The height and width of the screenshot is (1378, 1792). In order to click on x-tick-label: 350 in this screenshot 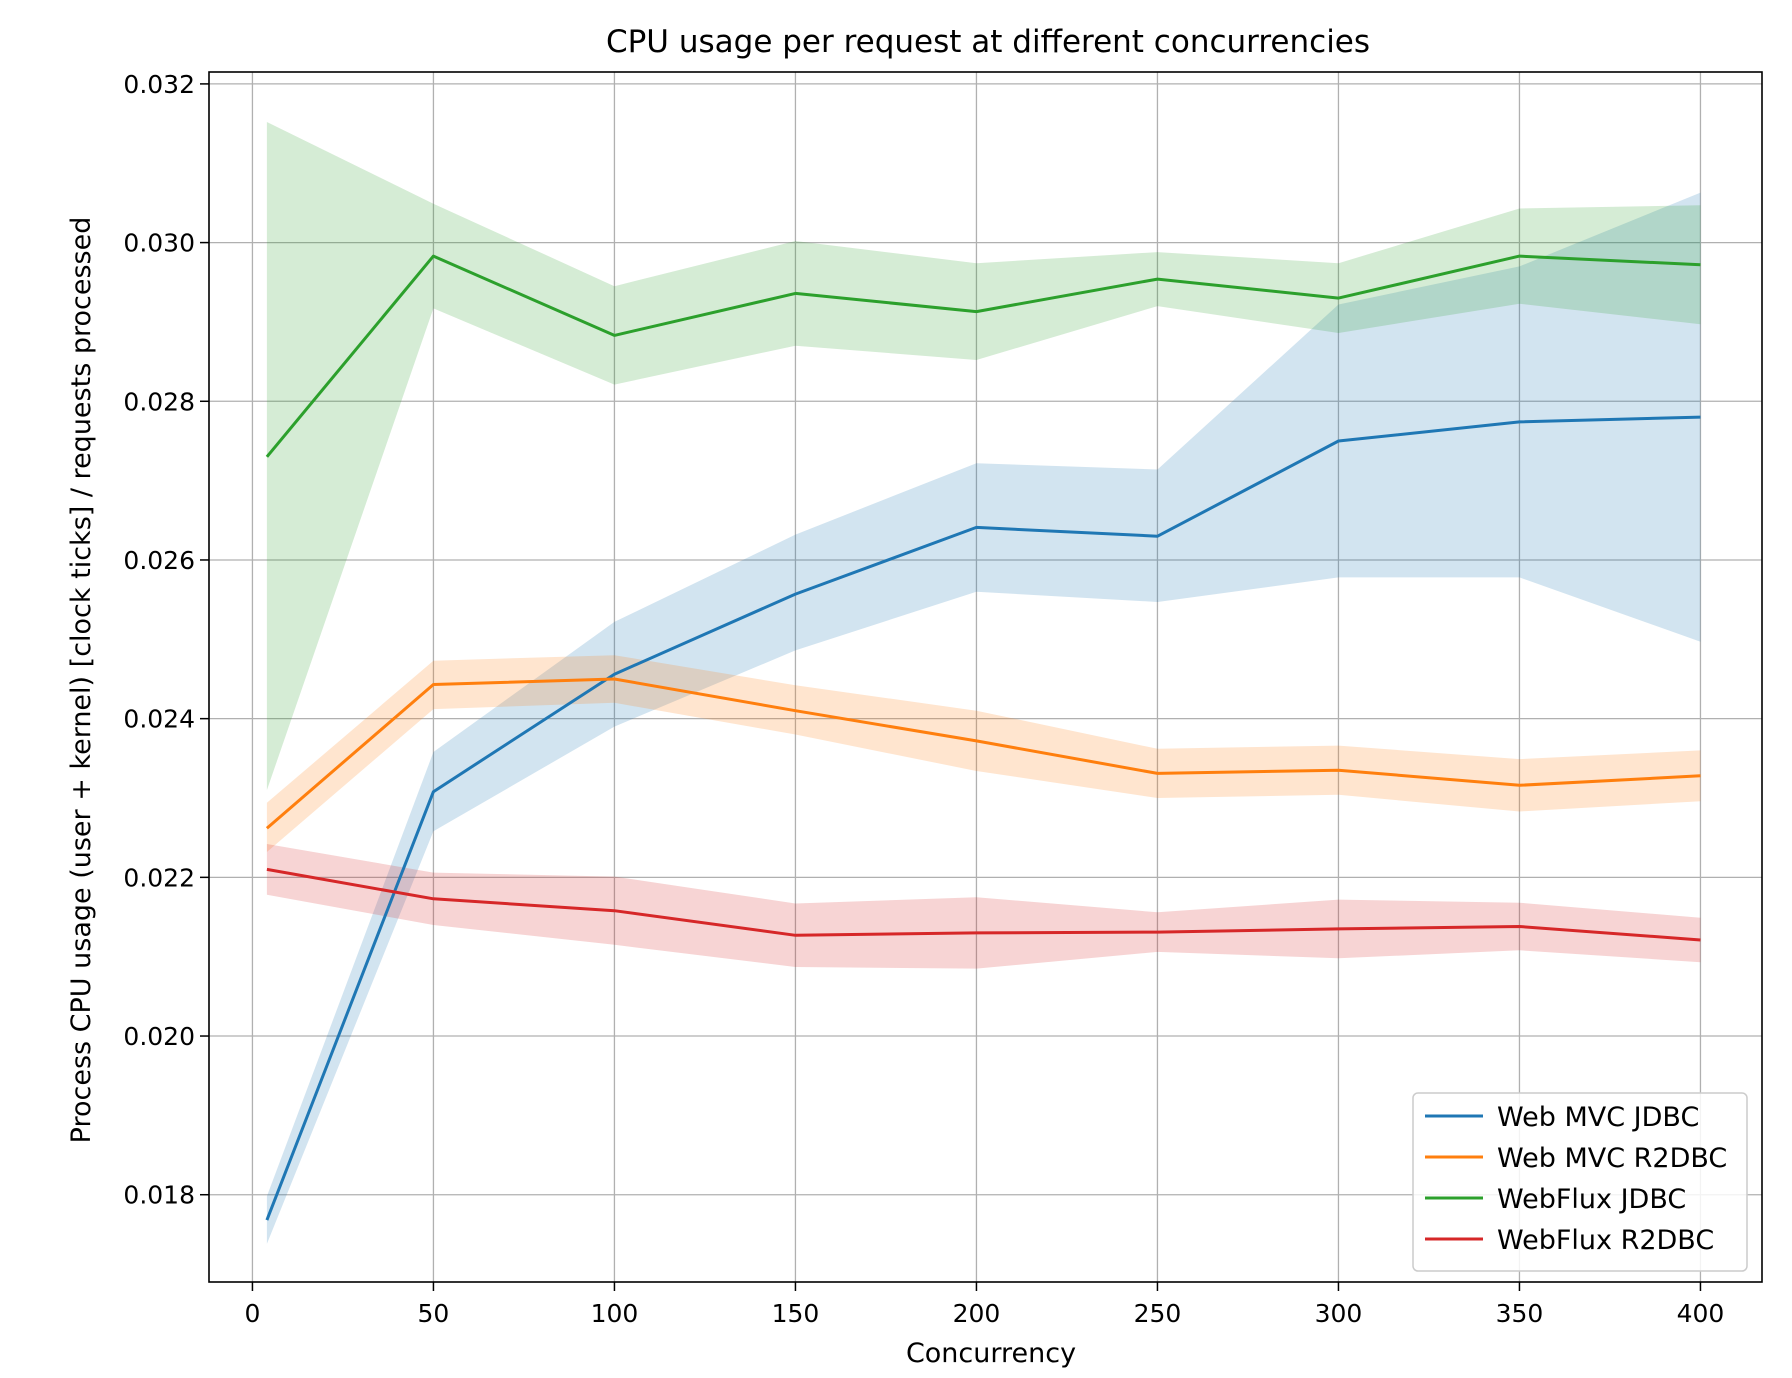, I will do `click(1520, 1313)`.